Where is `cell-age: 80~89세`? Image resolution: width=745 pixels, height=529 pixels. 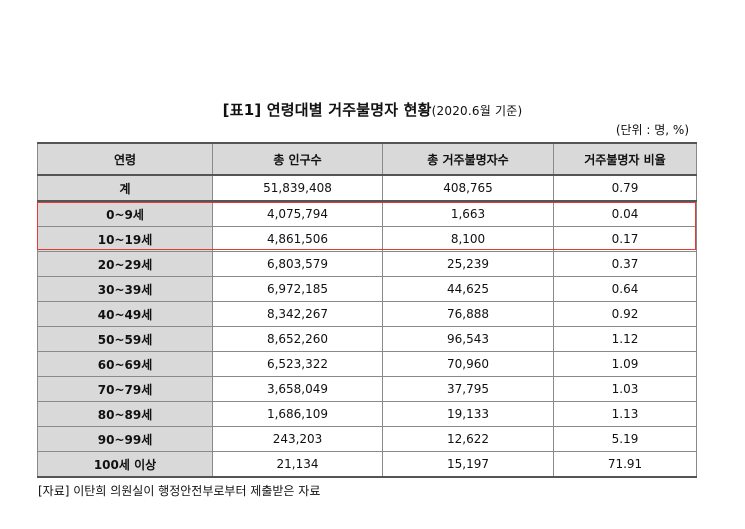 cell-age: 80~89세 is located at coordinates (125, 414).